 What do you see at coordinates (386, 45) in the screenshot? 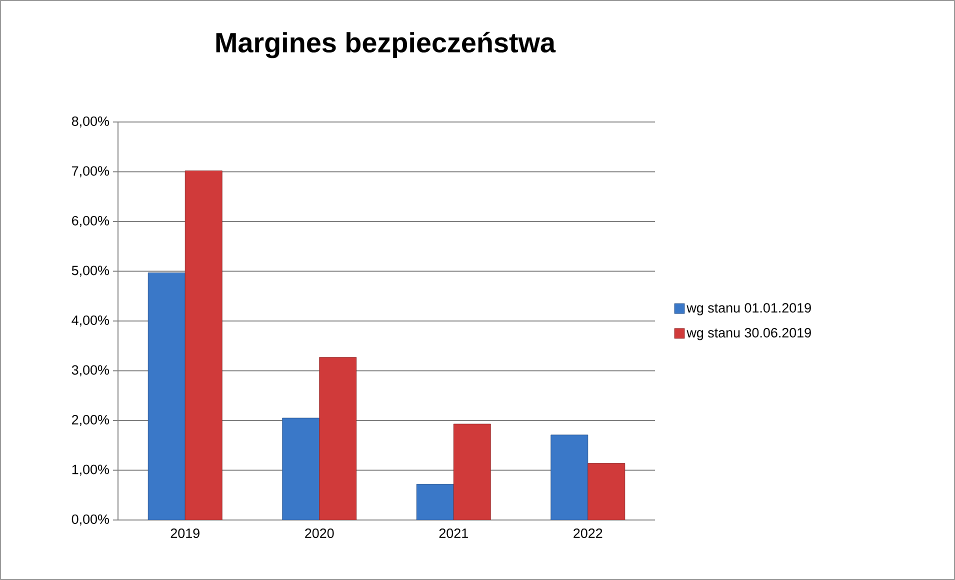
I see `chart-title: Margines bezpieczeństwa` at bounding box center [386, 45].